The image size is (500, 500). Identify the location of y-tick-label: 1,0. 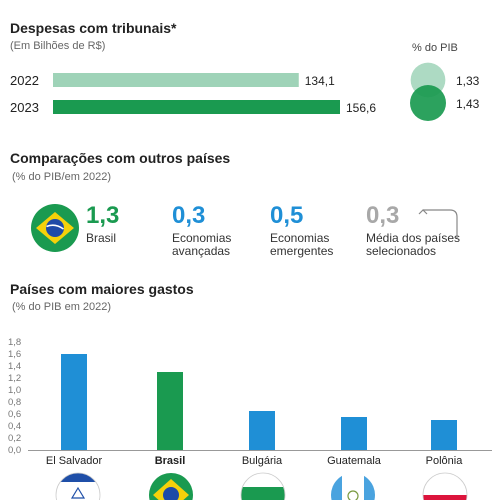
(14, 390).